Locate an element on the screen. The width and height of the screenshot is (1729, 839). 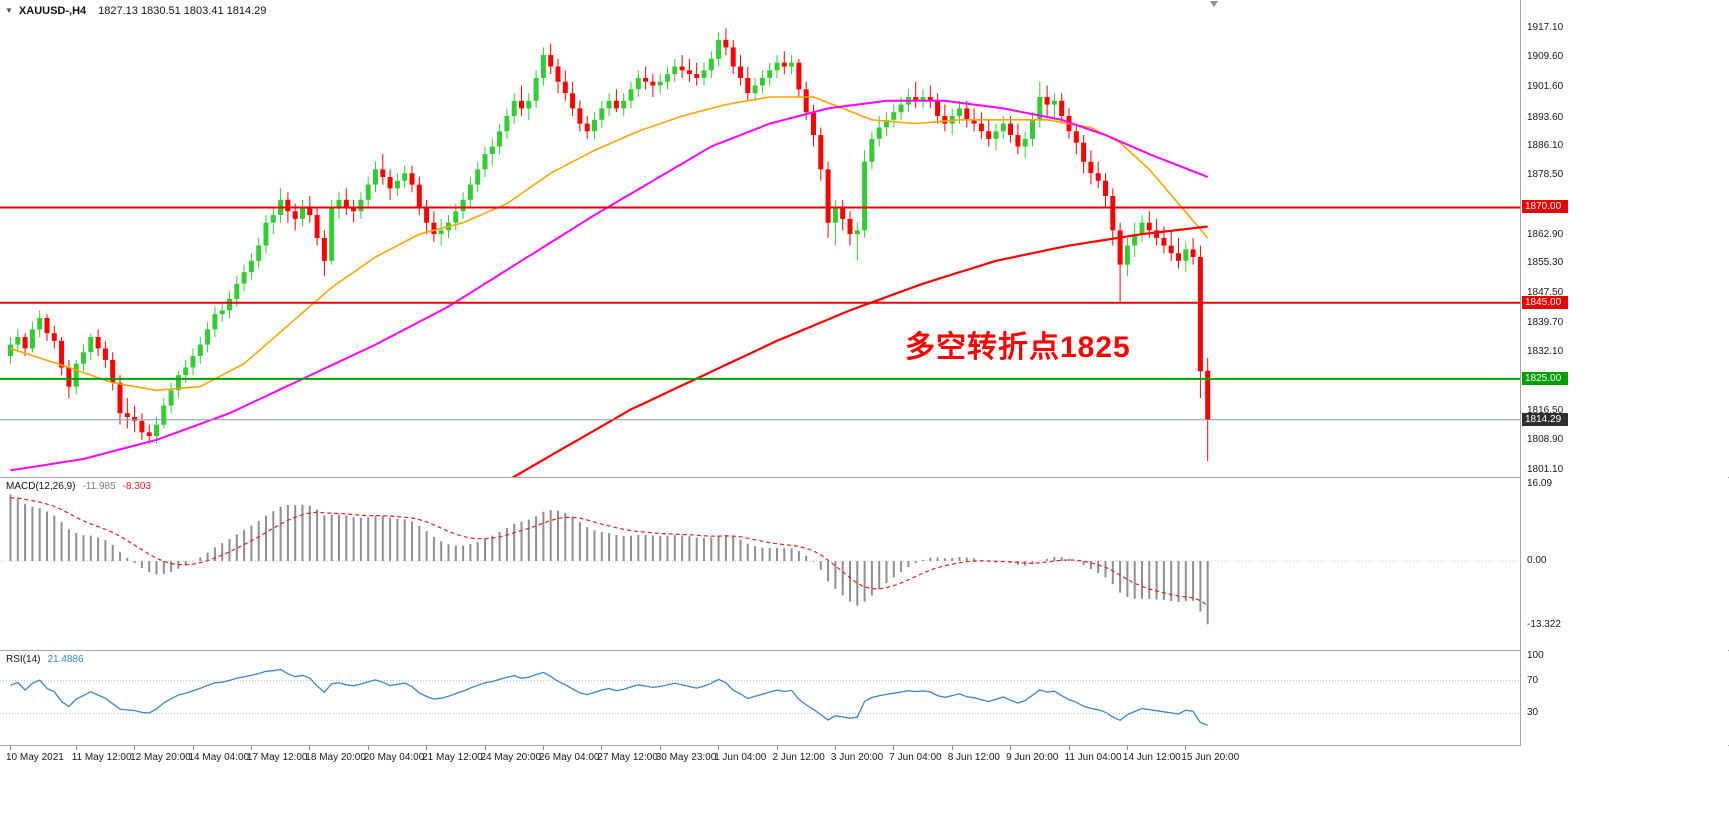
time-axis-label: 3 Jun 20:00 is located at coordinates (857, 757).